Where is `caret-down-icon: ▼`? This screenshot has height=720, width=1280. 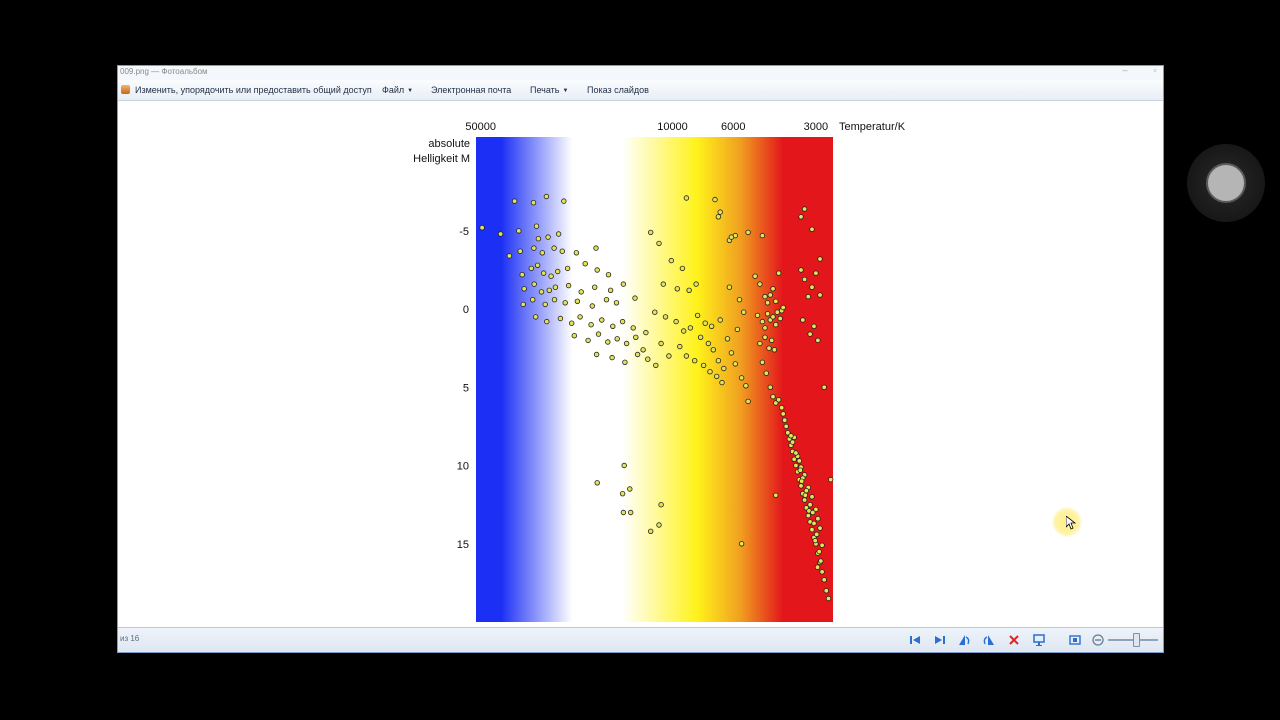 caret-down-icon: ▼ is located at coordinates (410, 91).